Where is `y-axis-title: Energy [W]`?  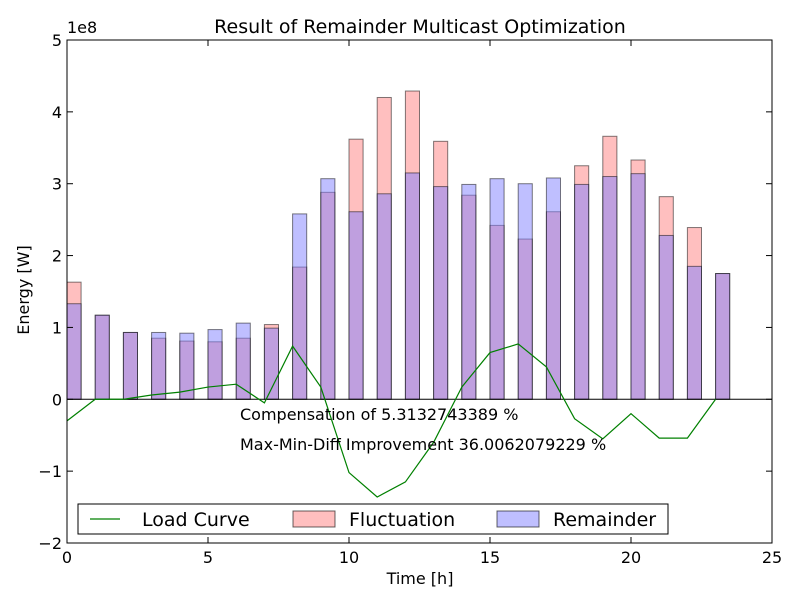
y-axis-title: Energy [W] is located at coordinates (23, 289).